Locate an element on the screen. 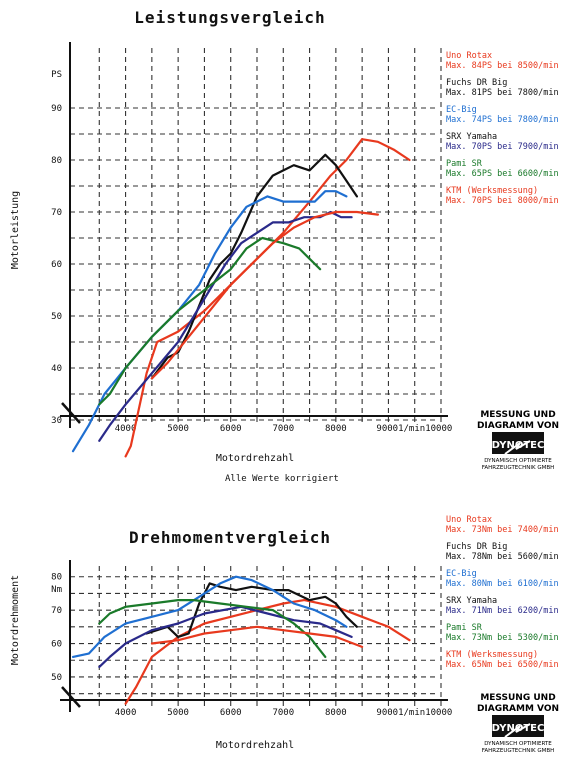  torque-chart-title: Drehmomentvergleich is located at coordinates (230, 537).